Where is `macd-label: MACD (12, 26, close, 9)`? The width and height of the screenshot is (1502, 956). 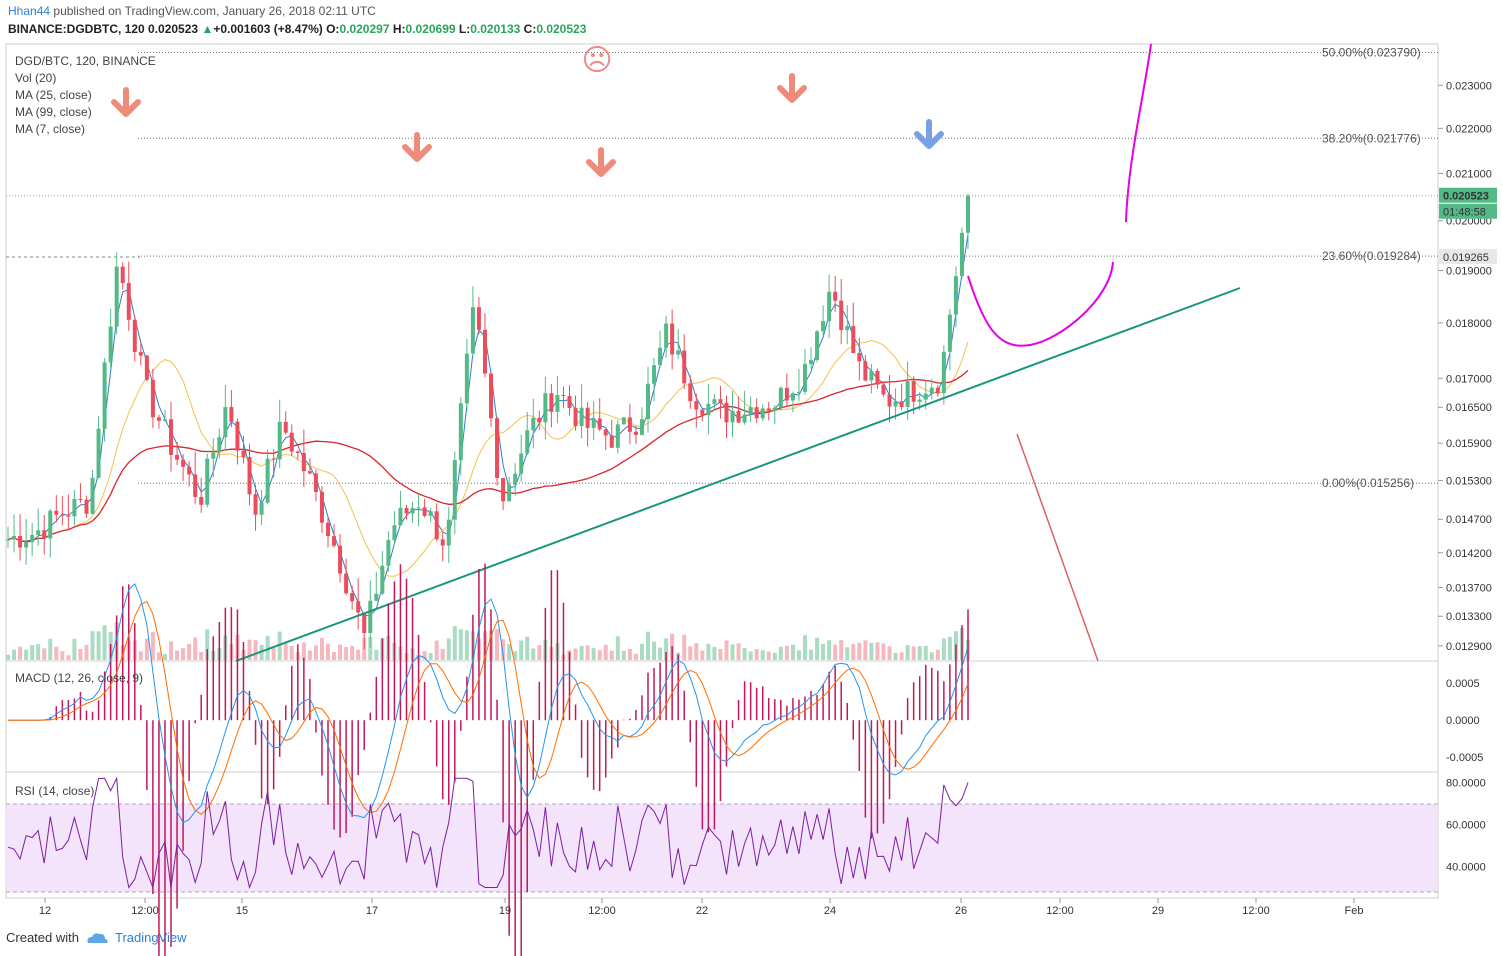 macd-label: MACD (12, 26, close, 9) is located at coordinates (79, 678).